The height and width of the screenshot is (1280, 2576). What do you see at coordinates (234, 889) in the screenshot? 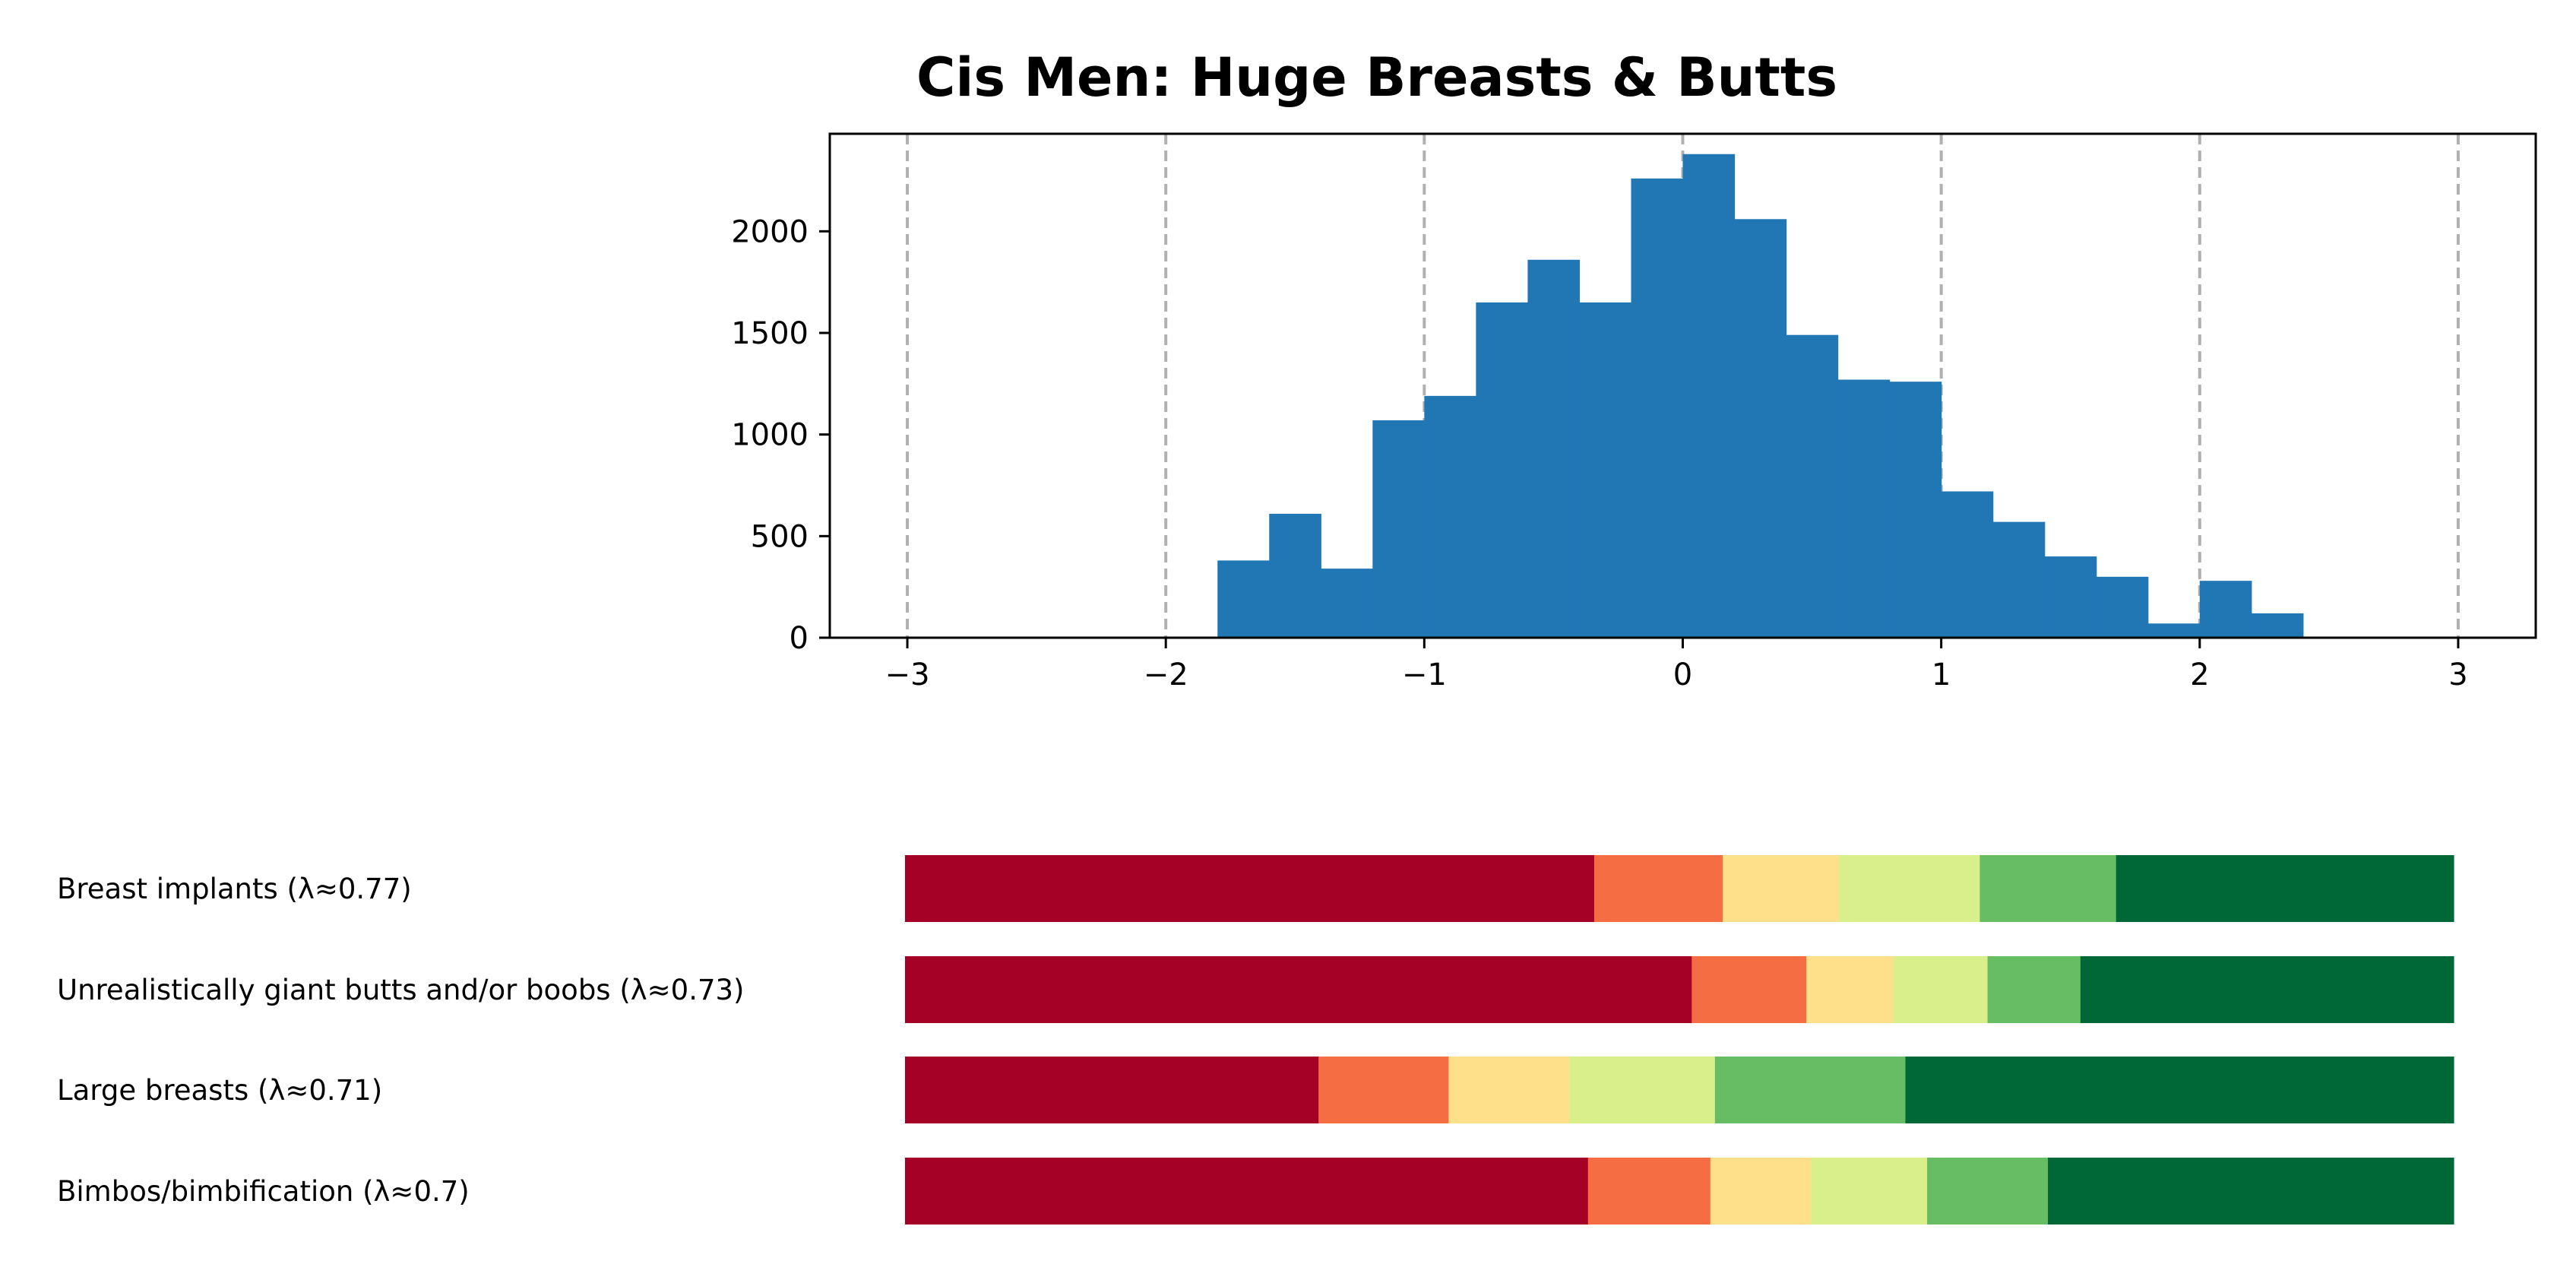
I see `category-label: Breast implants (λ≈0.77)` at bounding box center [234, 889].